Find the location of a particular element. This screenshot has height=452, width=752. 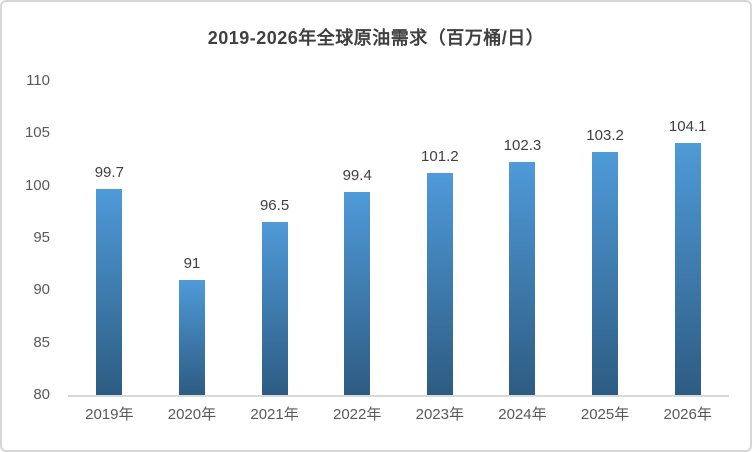

x-tick-label: 2023年 is located at coordinates (439, 414).